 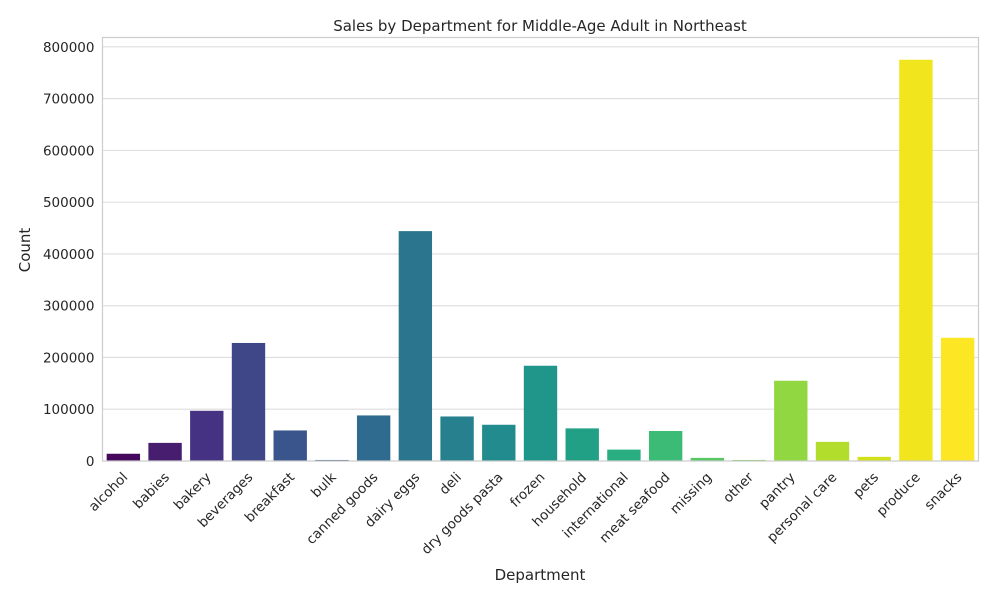 I want to click on x-tick-label: produce, so click(x=899, y=495).